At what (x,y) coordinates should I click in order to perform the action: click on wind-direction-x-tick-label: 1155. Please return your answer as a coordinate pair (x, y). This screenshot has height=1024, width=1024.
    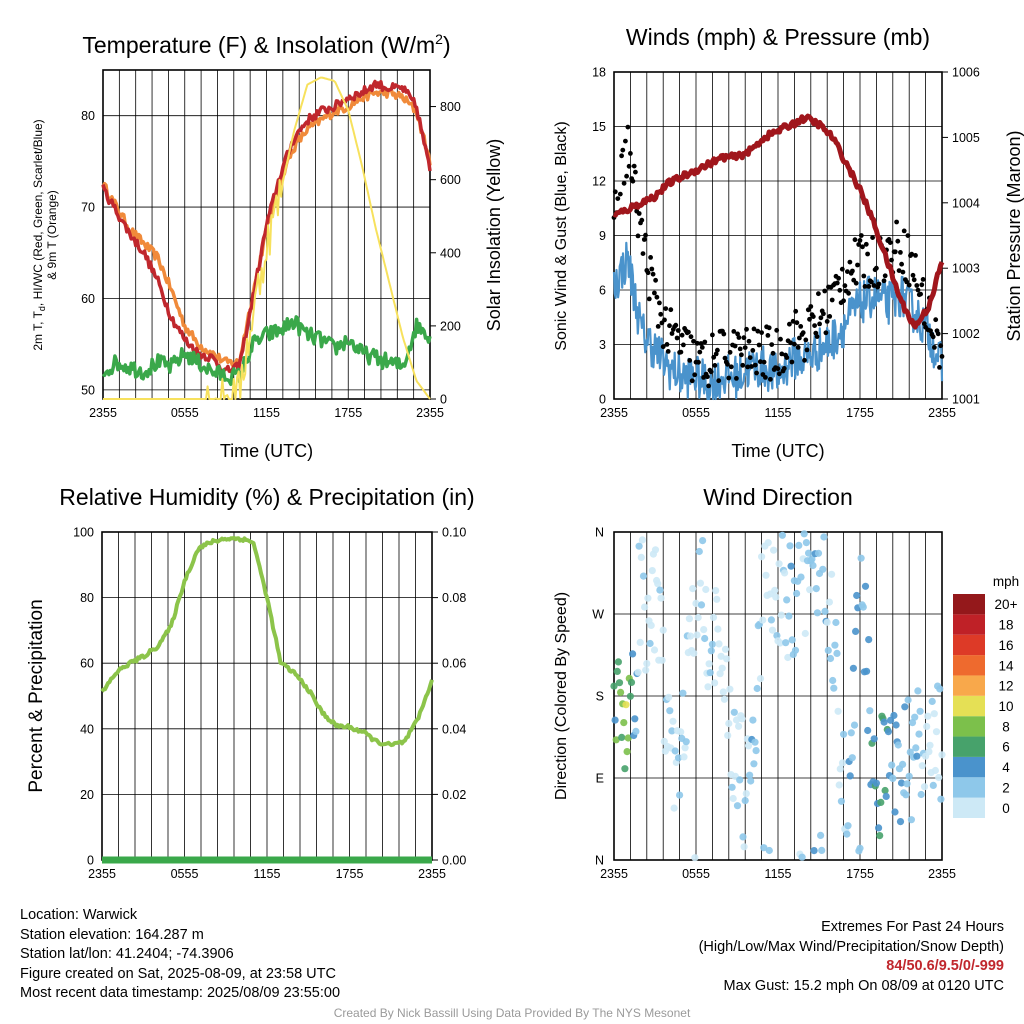
    Looking at the image, I should click on (778, 874).